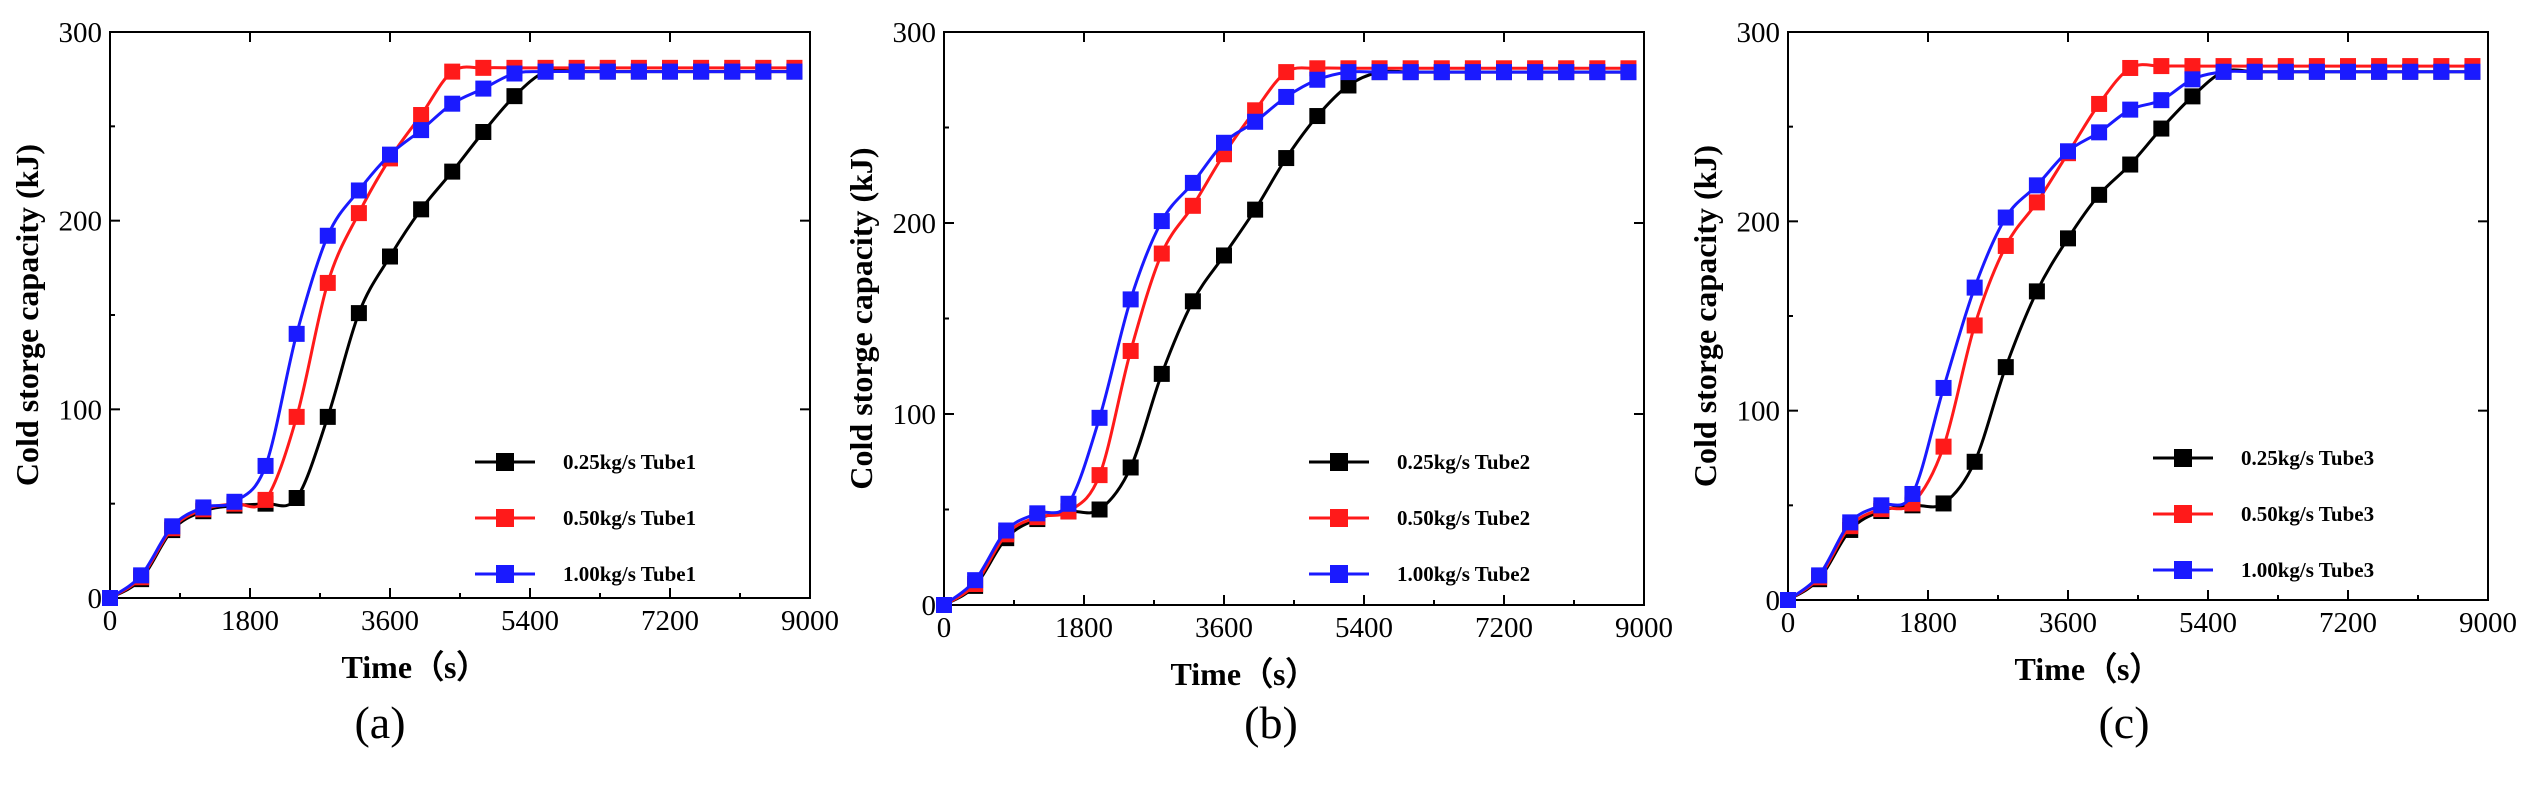 The height and width of the screenshot is (794, 2533). I want to click on legend-label-2: 0.50kg/s Tube2, so click(1463, 518).